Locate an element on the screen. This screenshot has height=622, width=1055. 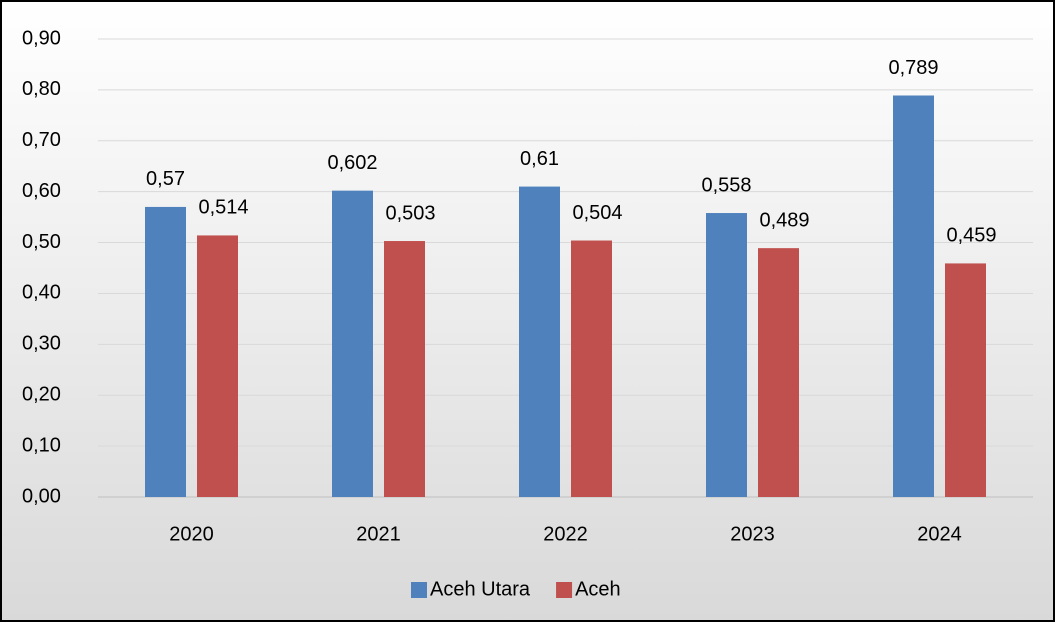
data-label: 0,602 is located at coordinates (352, 163).